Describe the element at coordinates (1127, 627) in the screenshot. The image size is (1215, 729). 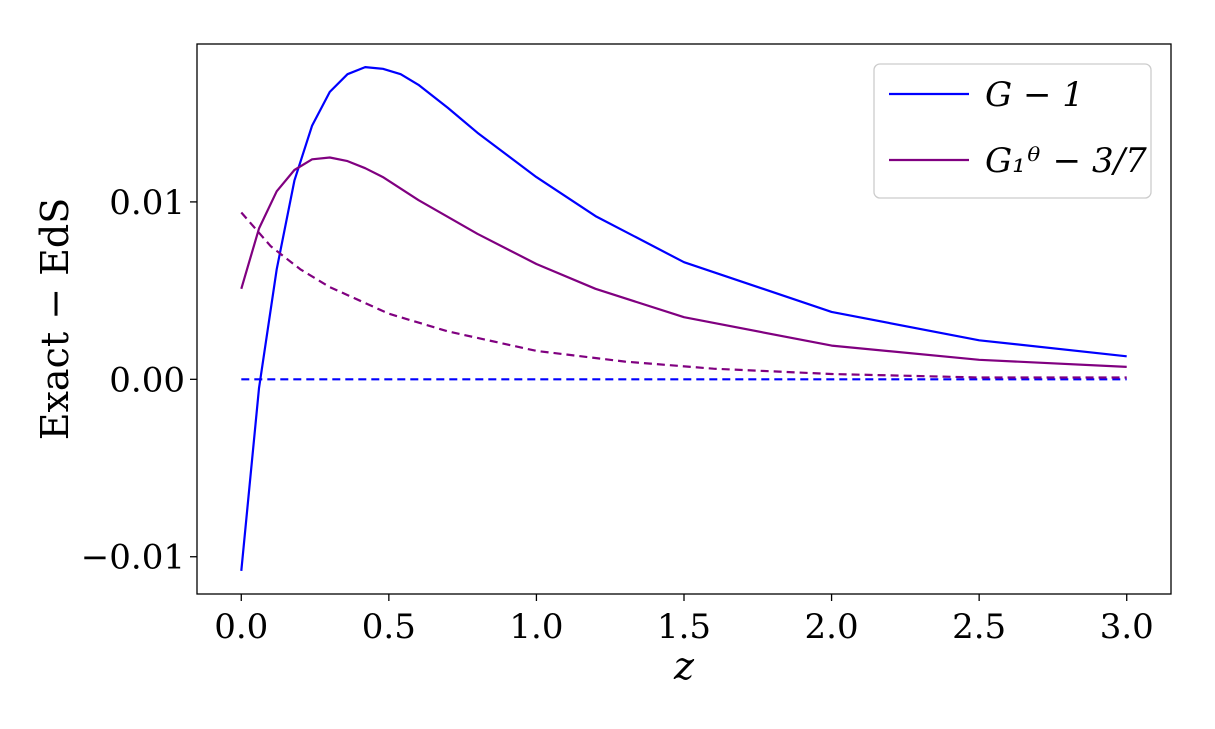
I see `x-tick-label: 3.0` at that location.